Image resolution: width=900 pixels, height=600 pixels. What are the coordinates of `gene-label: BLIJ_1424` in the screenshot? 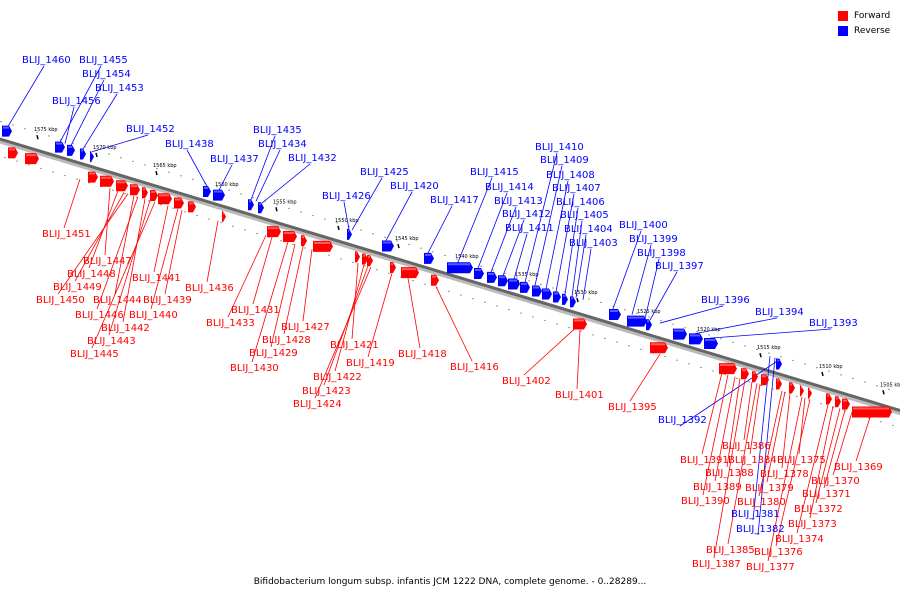 It's located at (317, 404).